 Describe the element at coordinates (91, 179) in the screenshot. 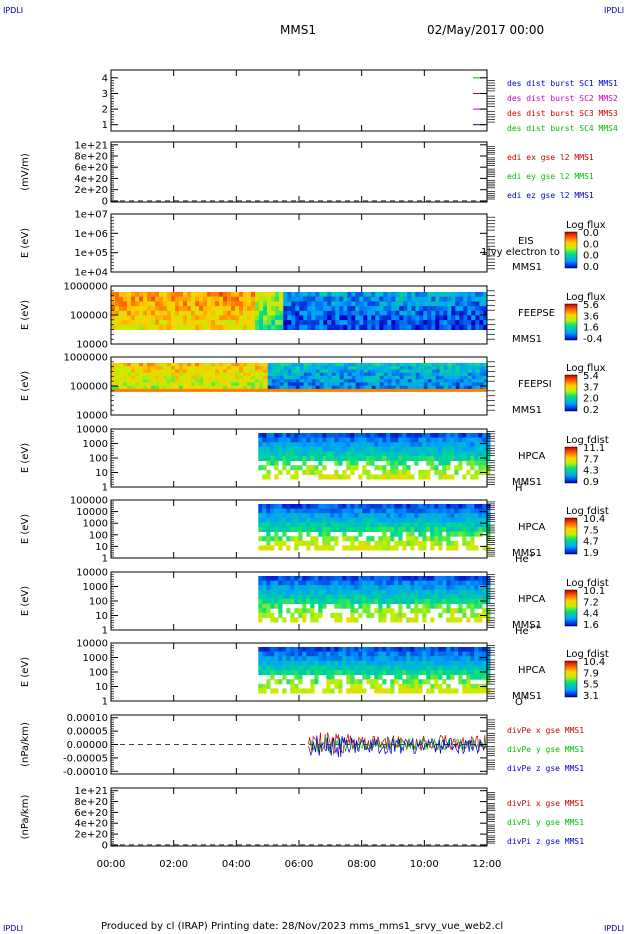

I see `y-tick-label: 4e+20` at that location.